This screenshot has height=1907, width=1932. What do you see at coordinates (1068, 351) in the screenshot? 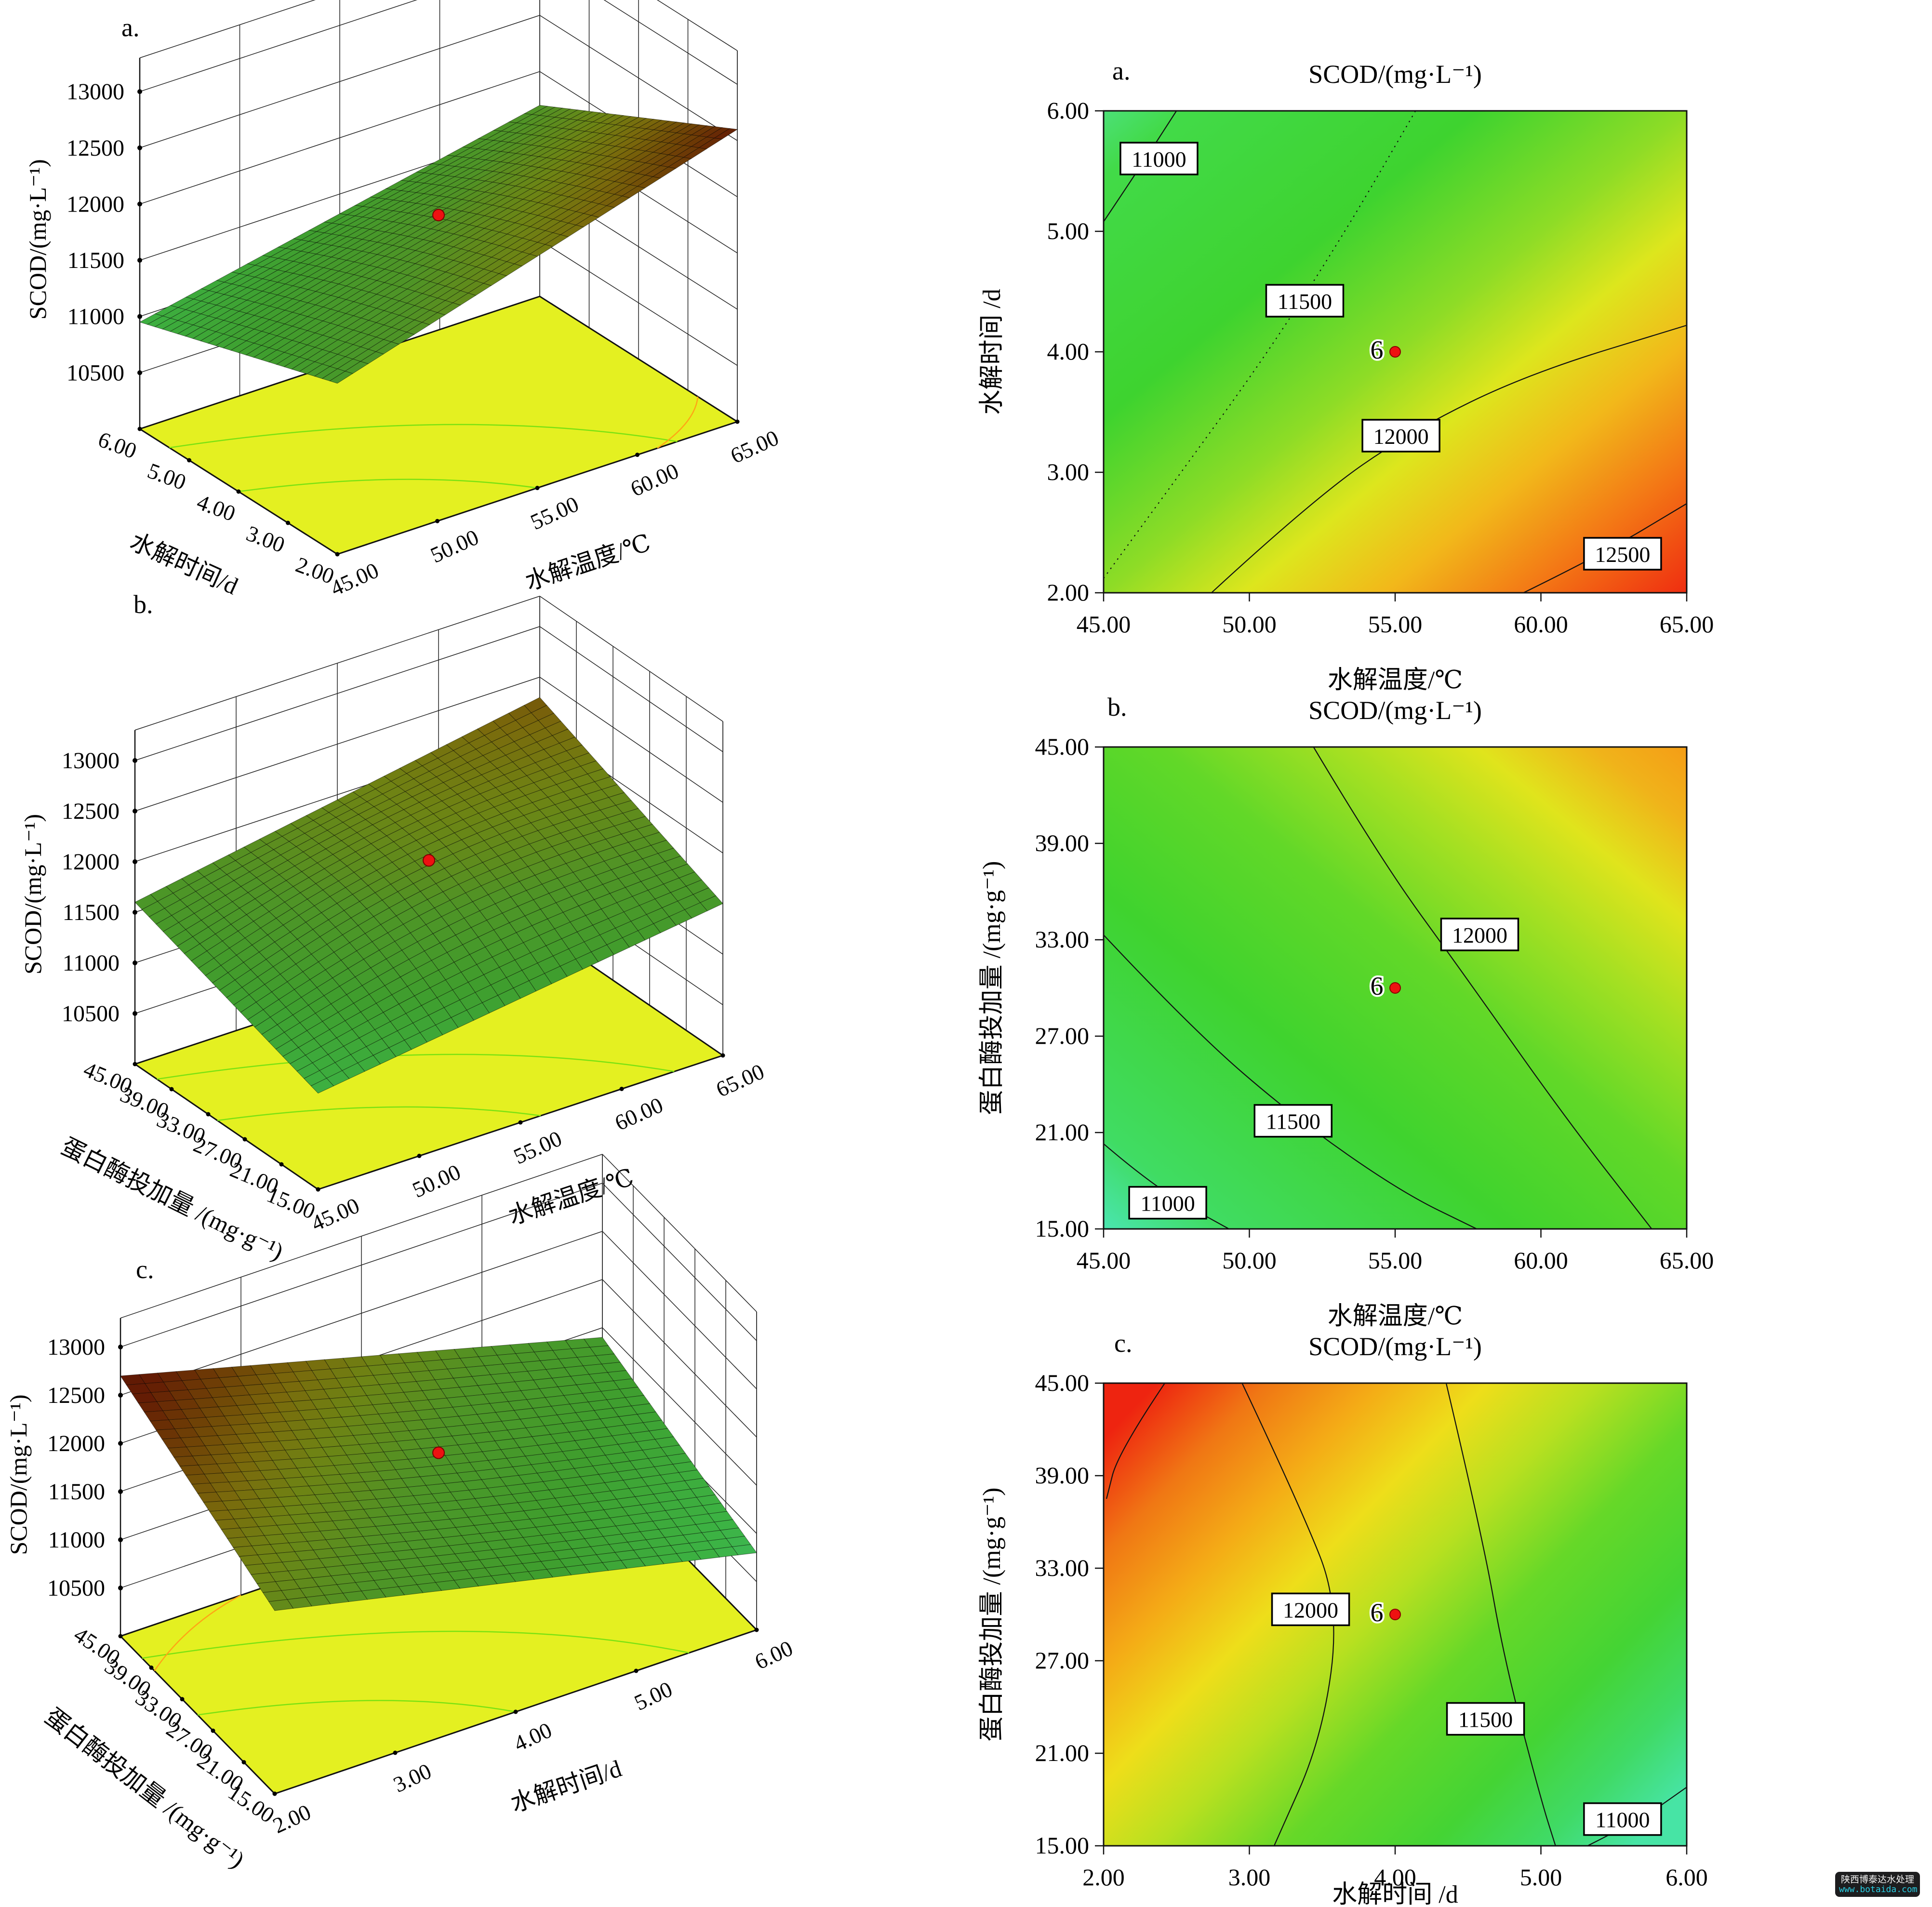
I see `y-tick-label: 4.00` at bounding box center [1068, 351].